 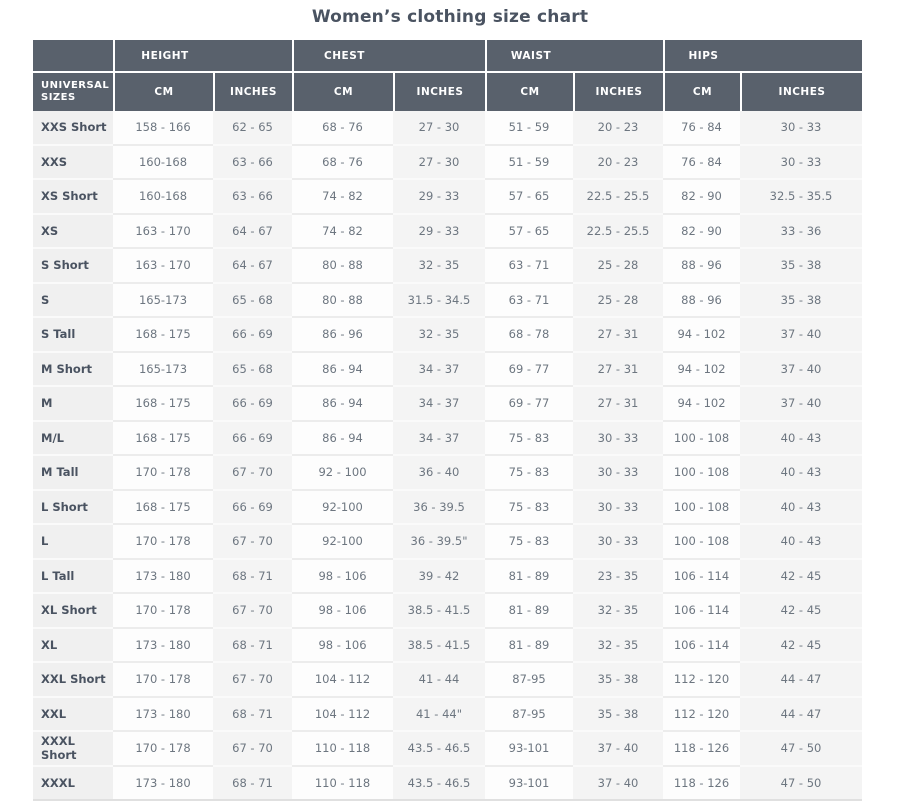 I want to click on cell-inches: 41 - 44", so click(x=439, y=715).